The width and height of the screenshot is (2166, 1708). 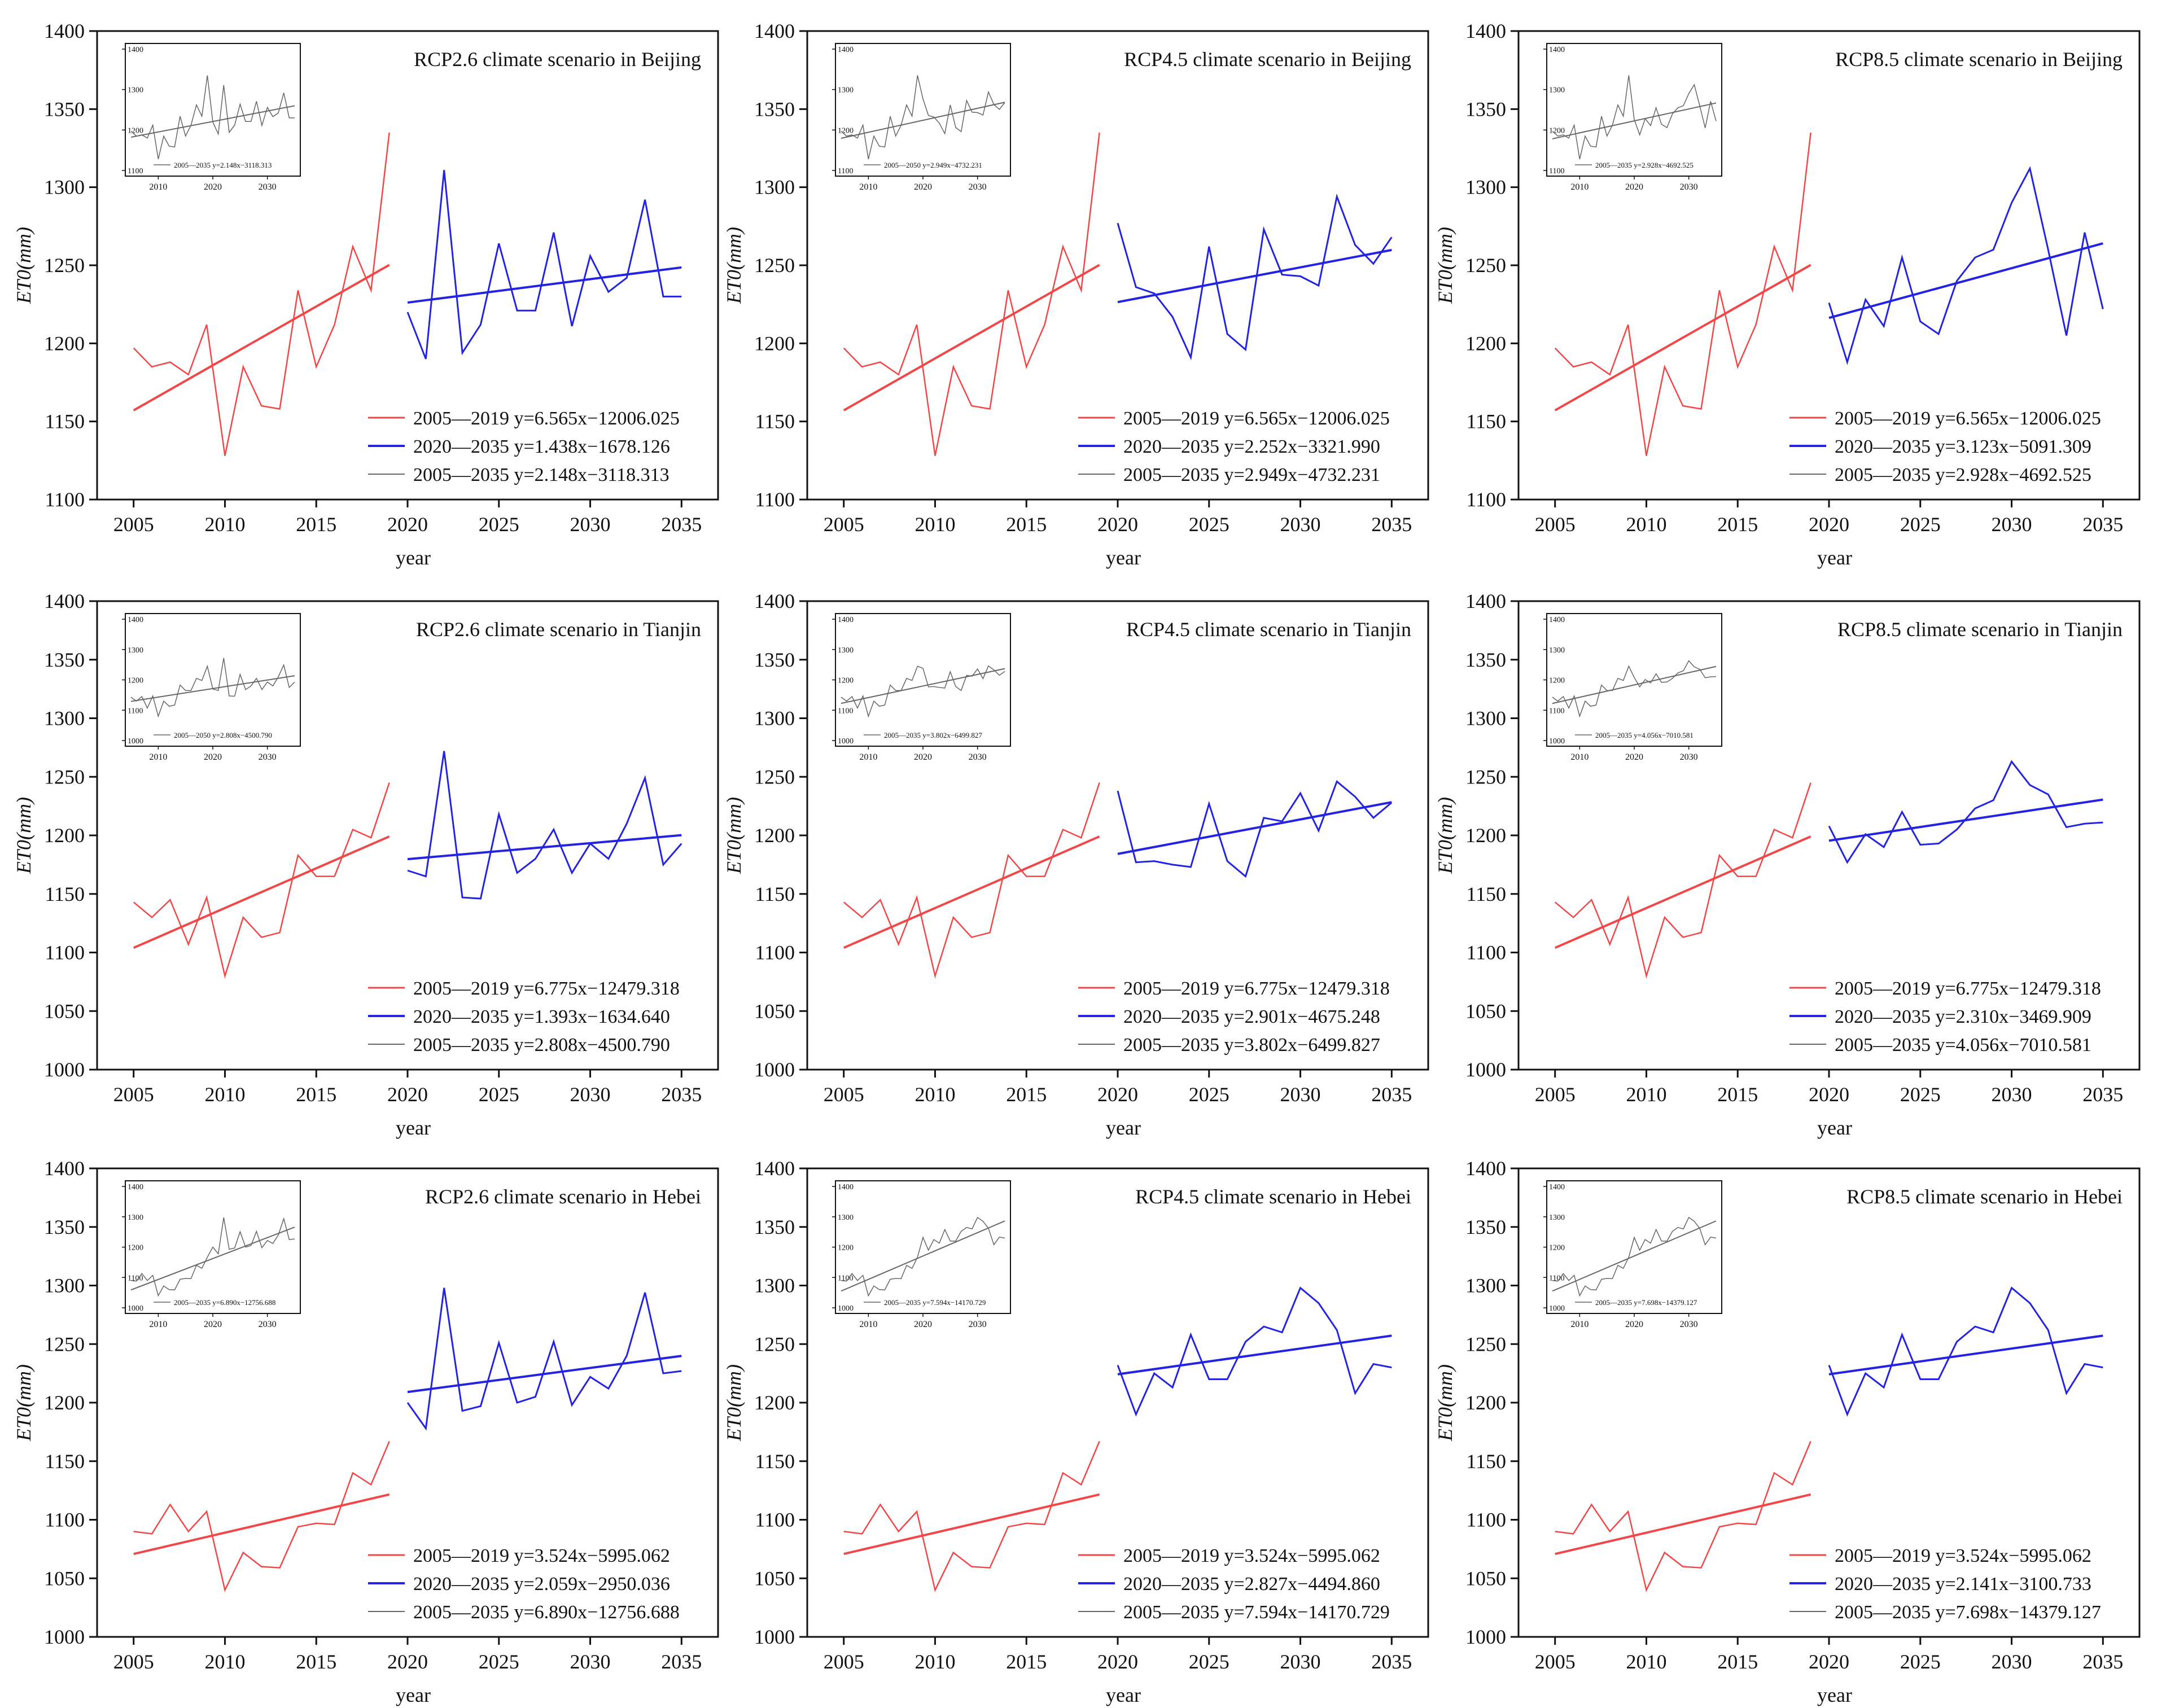 What do you see at coordinates (1268, 630) in the screenshot?
I see `chart-title: RCP4.5 climate scenario in Tianjin` at bounding box center [1268, 630].